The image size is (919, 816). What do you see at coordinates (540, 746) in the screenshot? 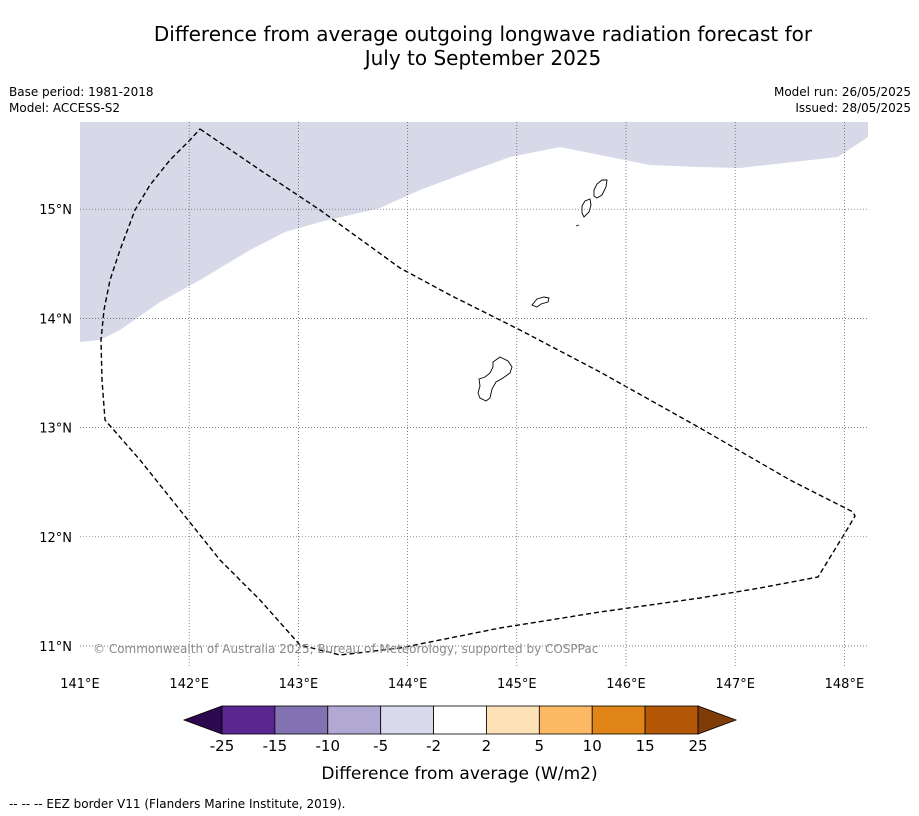
I see `colorbar-tick-label: 5` at bounding box center [540, 746].